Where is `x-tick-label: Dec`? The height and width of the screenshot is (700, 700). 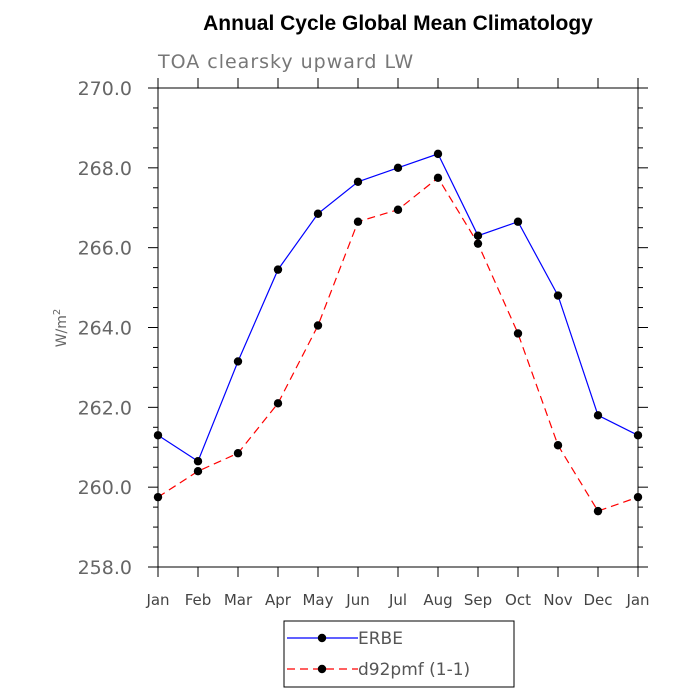 x-tick-label: Dec is located at coordinates (597, 600).